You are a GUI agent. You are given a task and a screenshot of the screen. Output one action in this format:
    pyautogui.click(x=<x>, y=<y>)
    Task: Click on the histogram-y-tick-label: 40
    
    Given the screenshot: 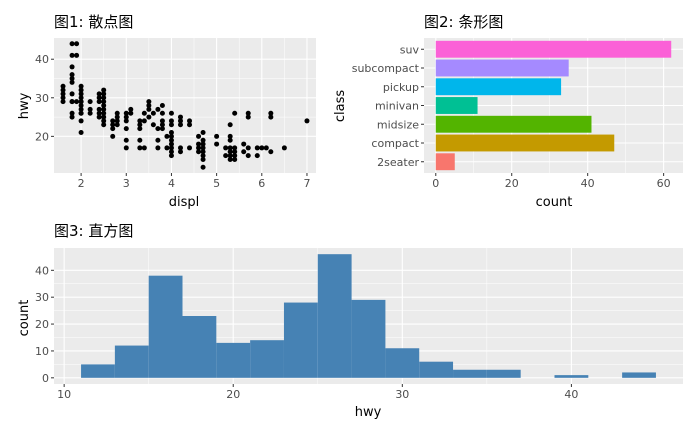 What is the action you would take?
    pyautogui.click(x=42, y=270)
    